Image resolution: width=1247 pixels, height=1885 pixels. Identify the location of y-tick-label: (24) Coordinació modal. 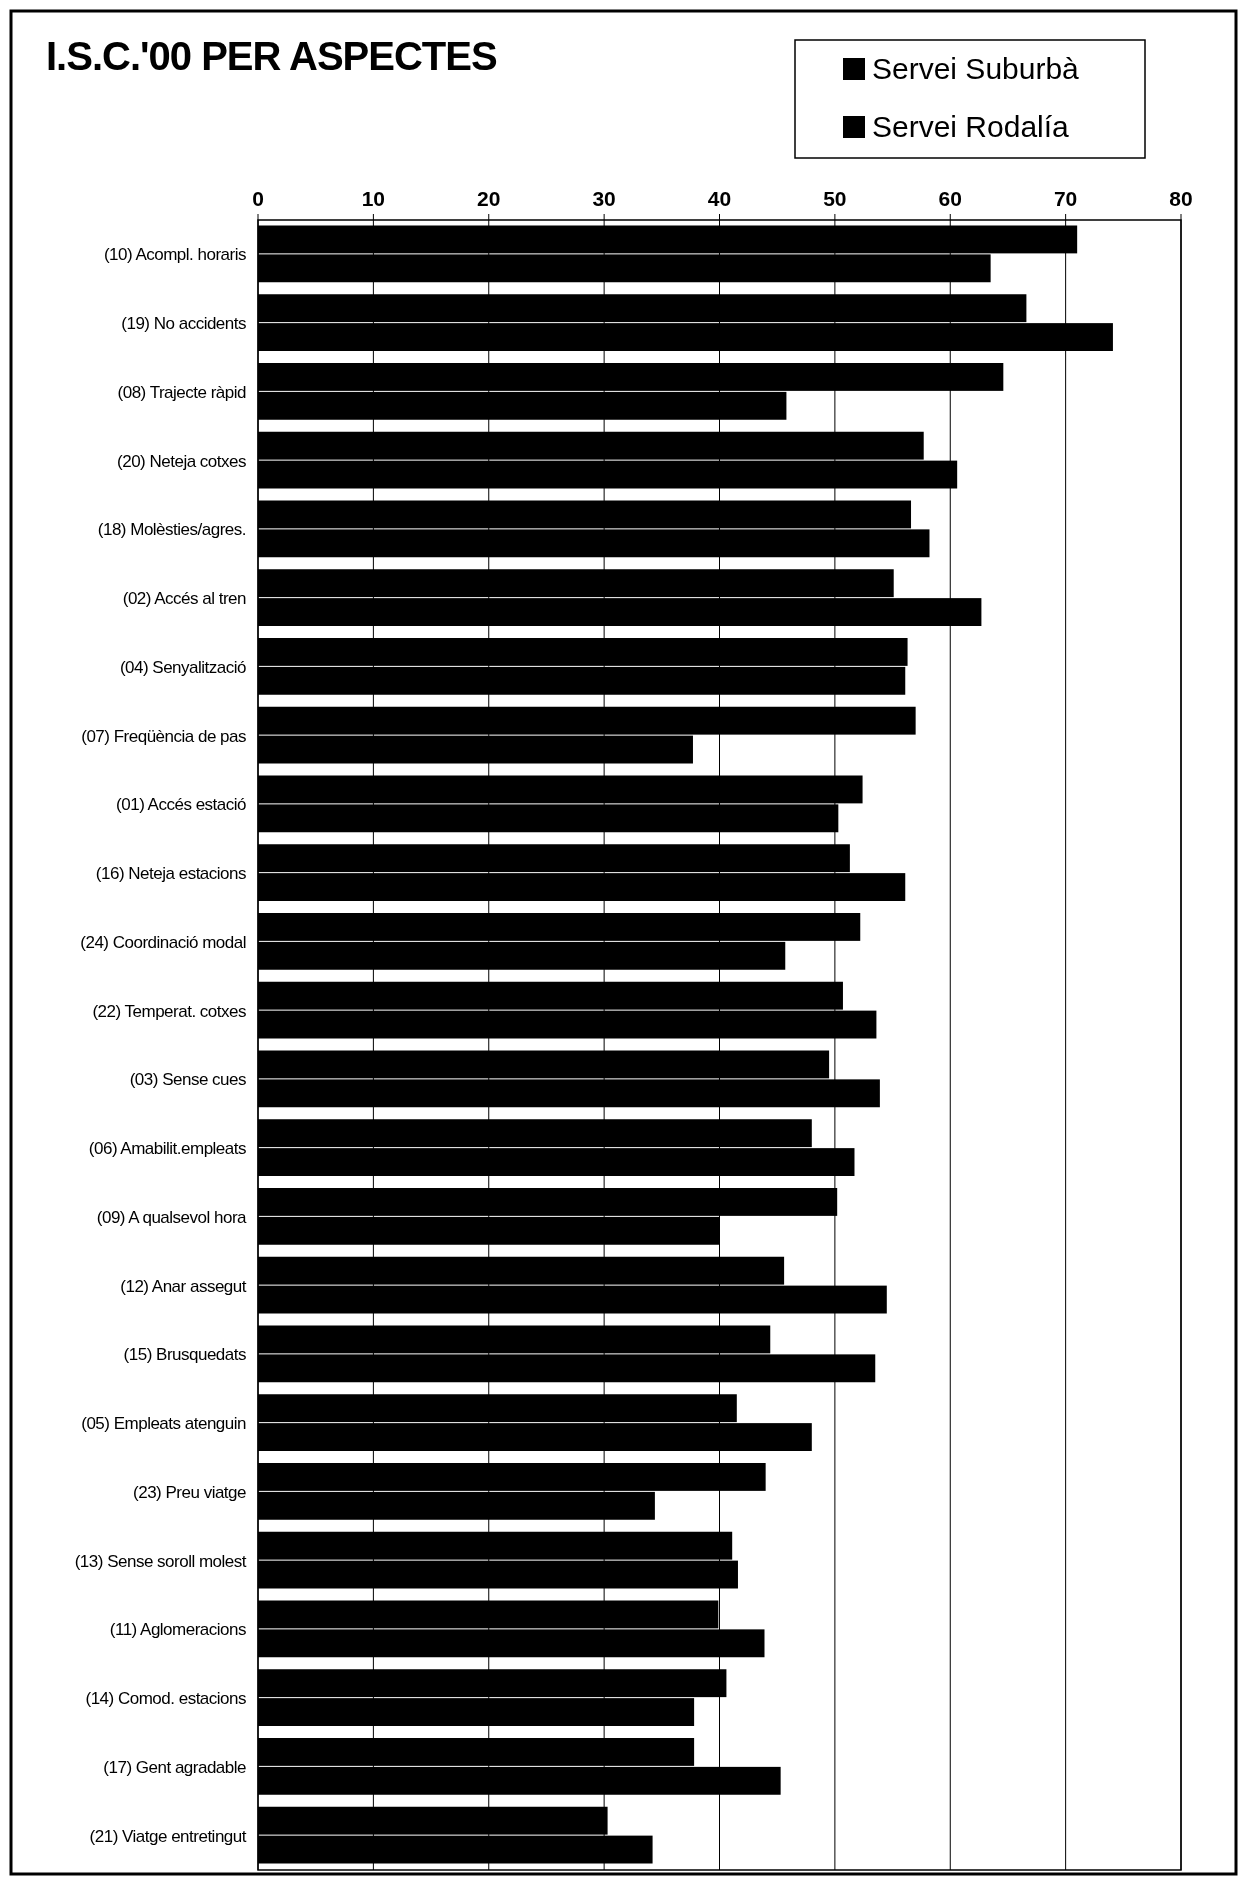
(163, 942).